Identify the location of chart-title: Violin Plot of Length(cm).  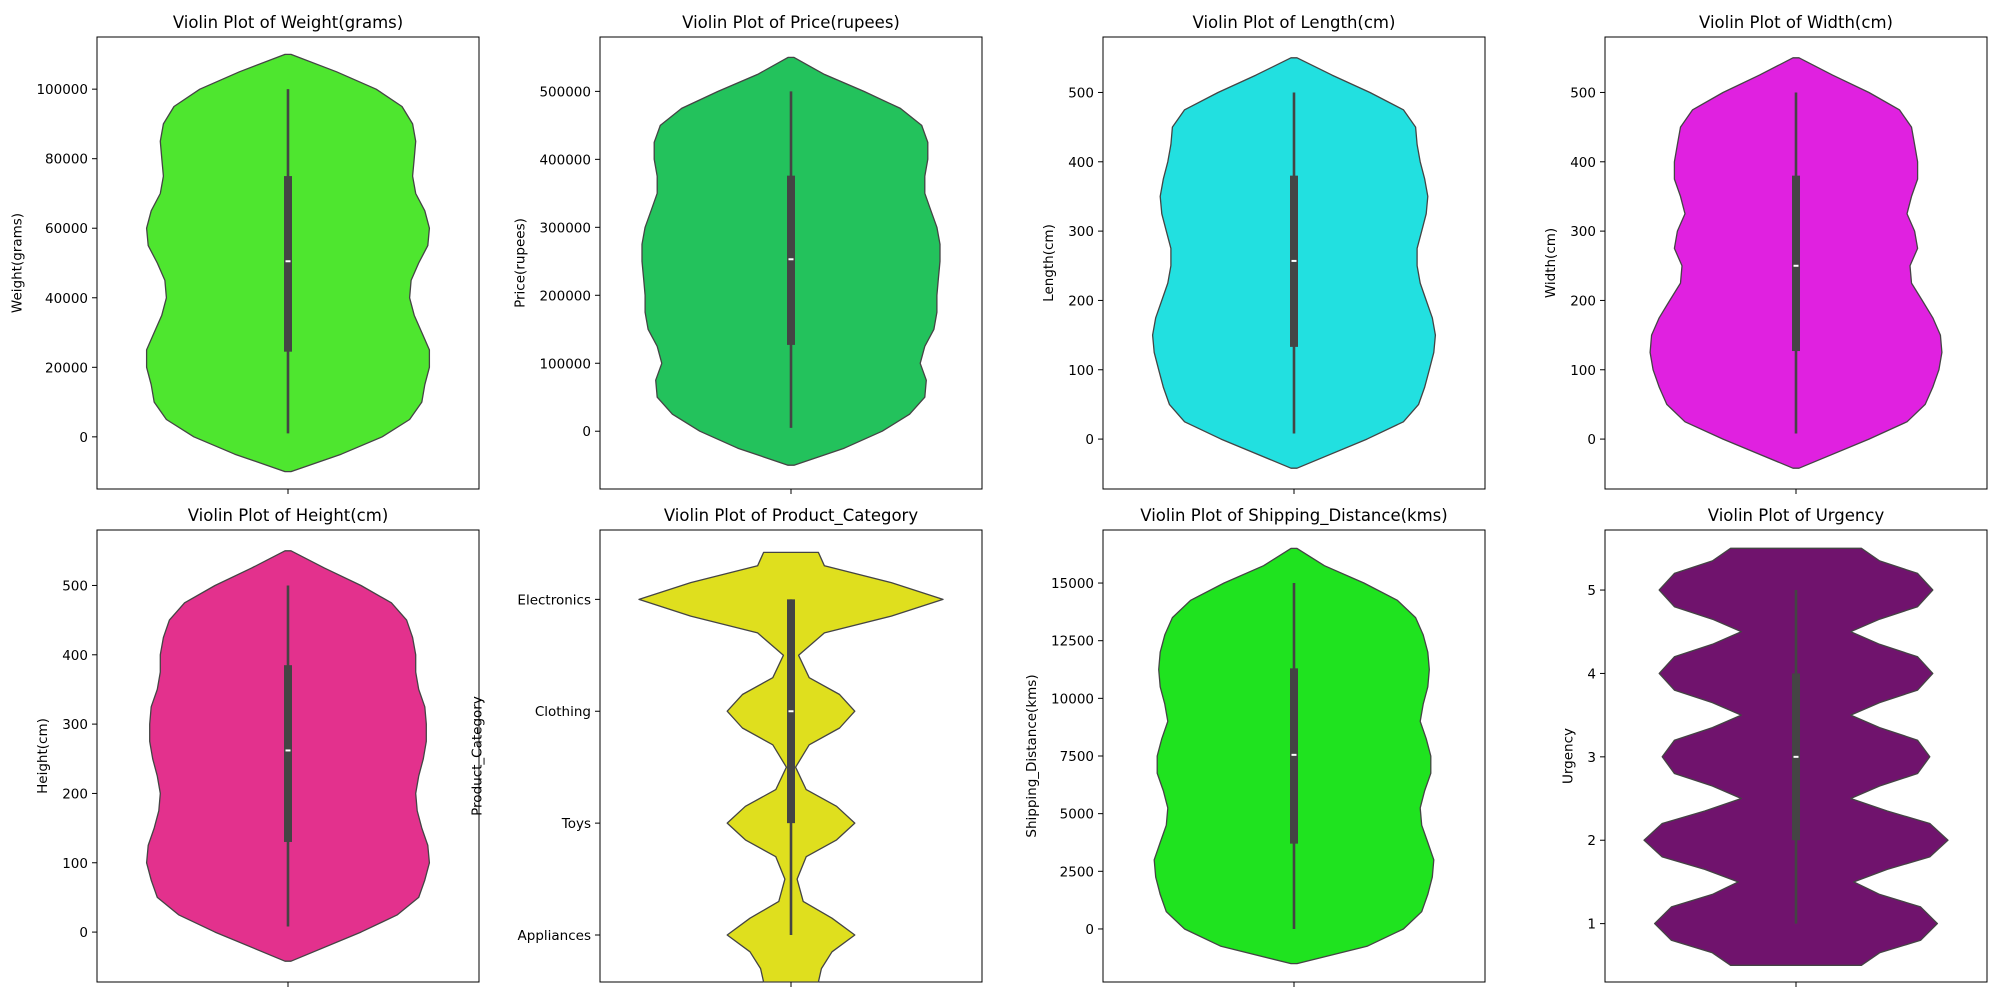
(1294, 22).